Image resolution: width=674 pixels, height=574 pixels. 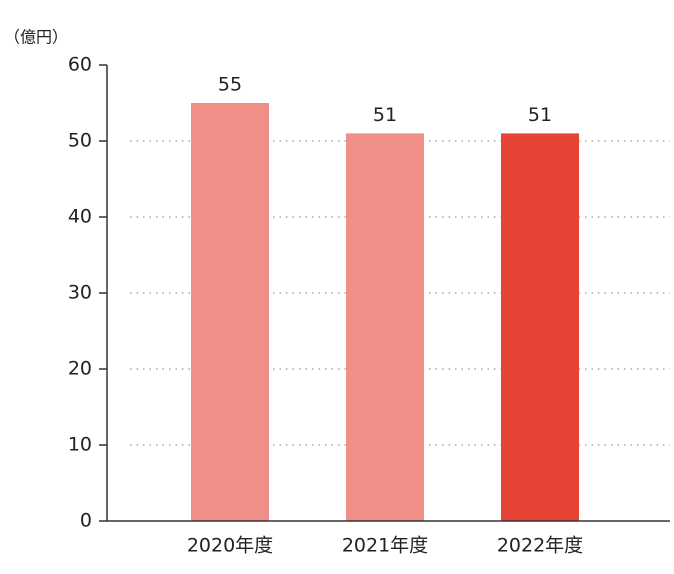 What do you see at coordinates (540, 546) in the screenshot?
I see `x-tick-label: 2022年度` at bounding box center [540, 546].